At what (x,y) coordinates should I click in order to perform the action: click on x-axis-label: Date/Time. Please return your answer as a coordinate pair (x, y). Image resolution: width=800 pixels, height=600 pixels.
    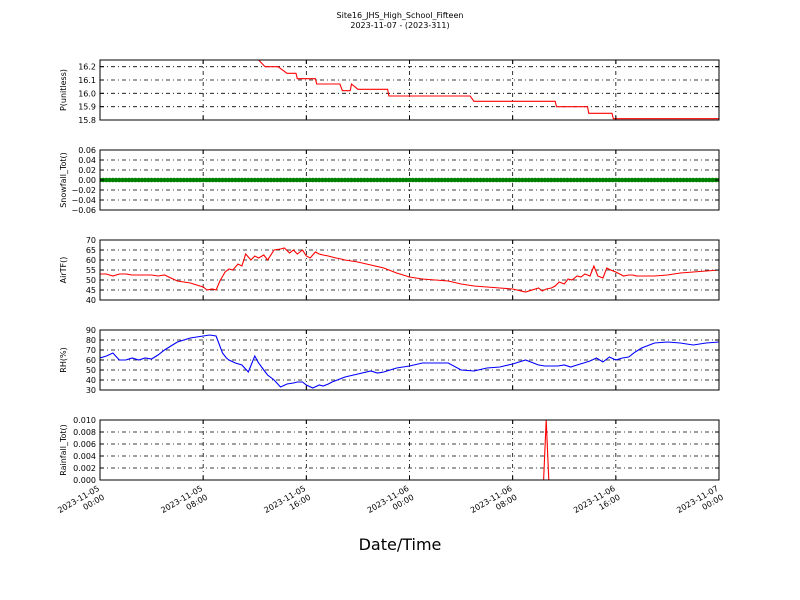
    Looking at the image, I should click on (400, 544).